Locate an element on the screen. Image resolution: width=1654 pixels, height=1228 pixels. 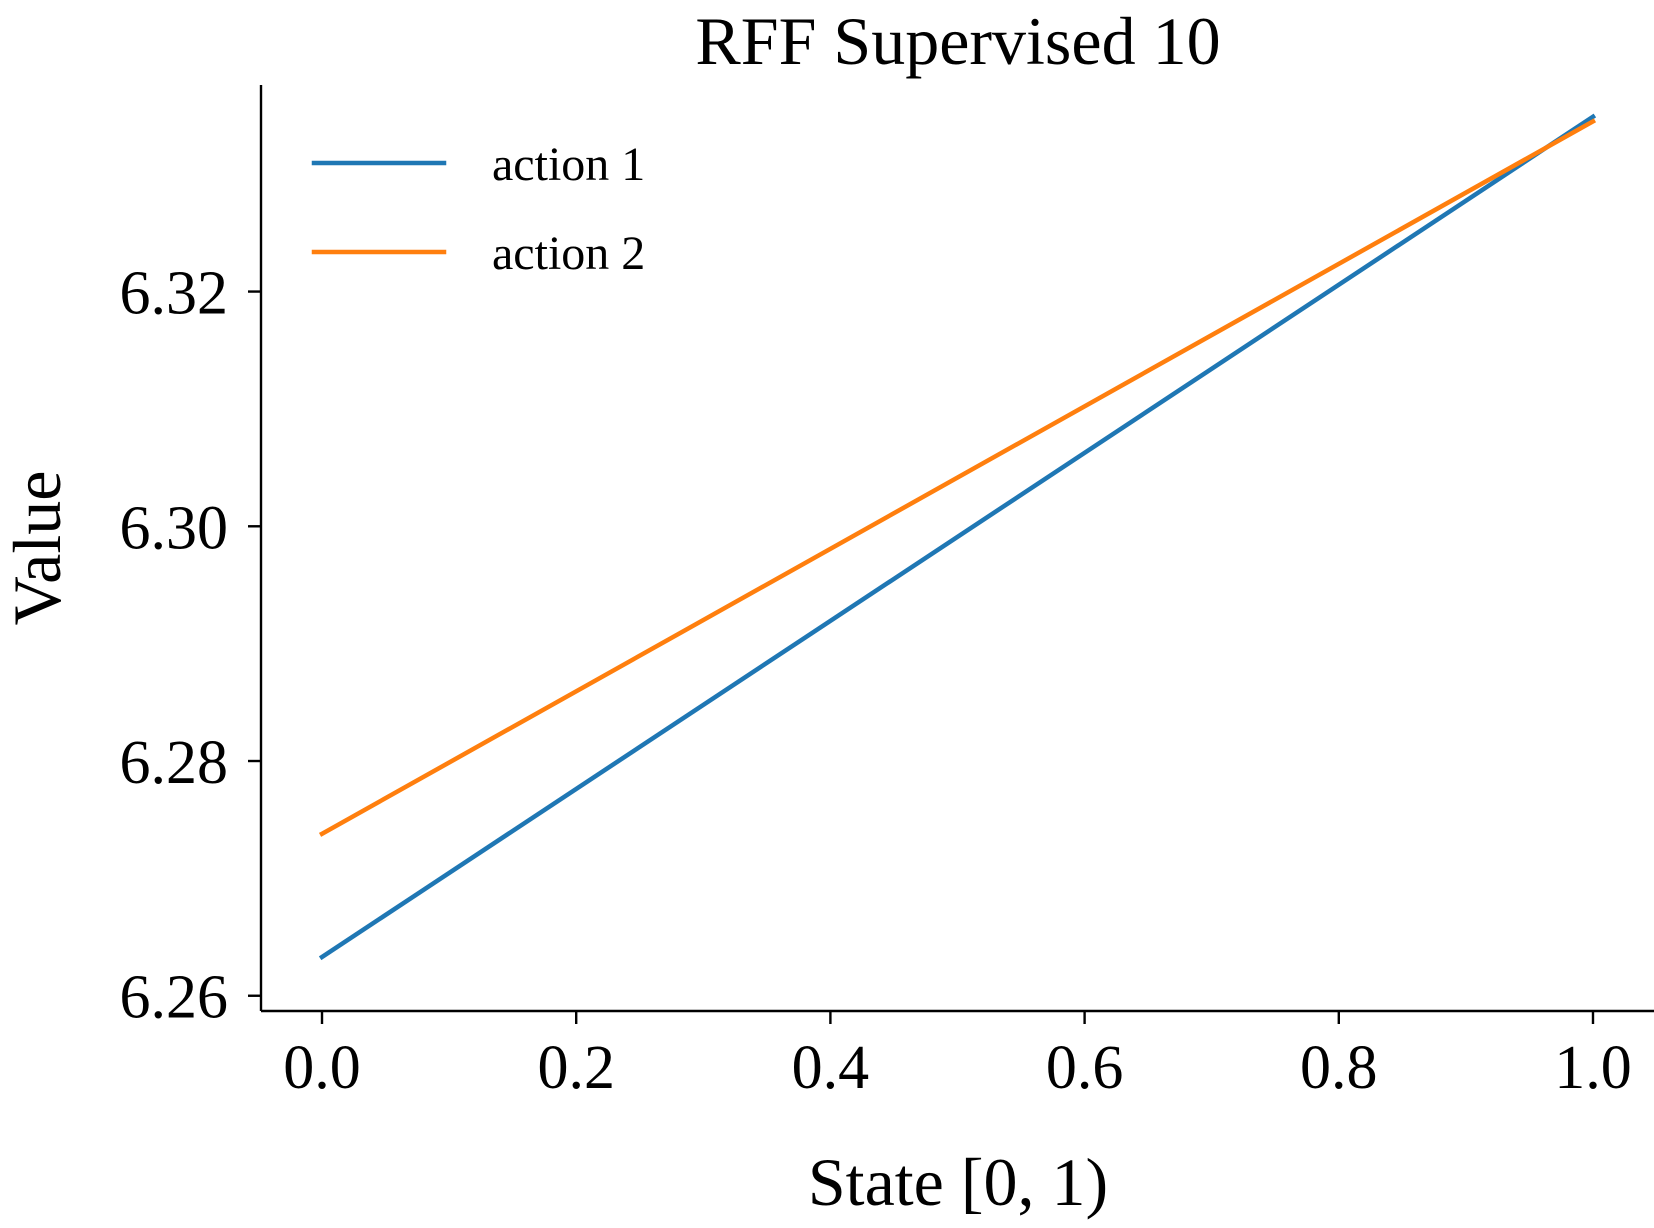
x-tick-label: 0.4 is located at coordinates (831, 1068).